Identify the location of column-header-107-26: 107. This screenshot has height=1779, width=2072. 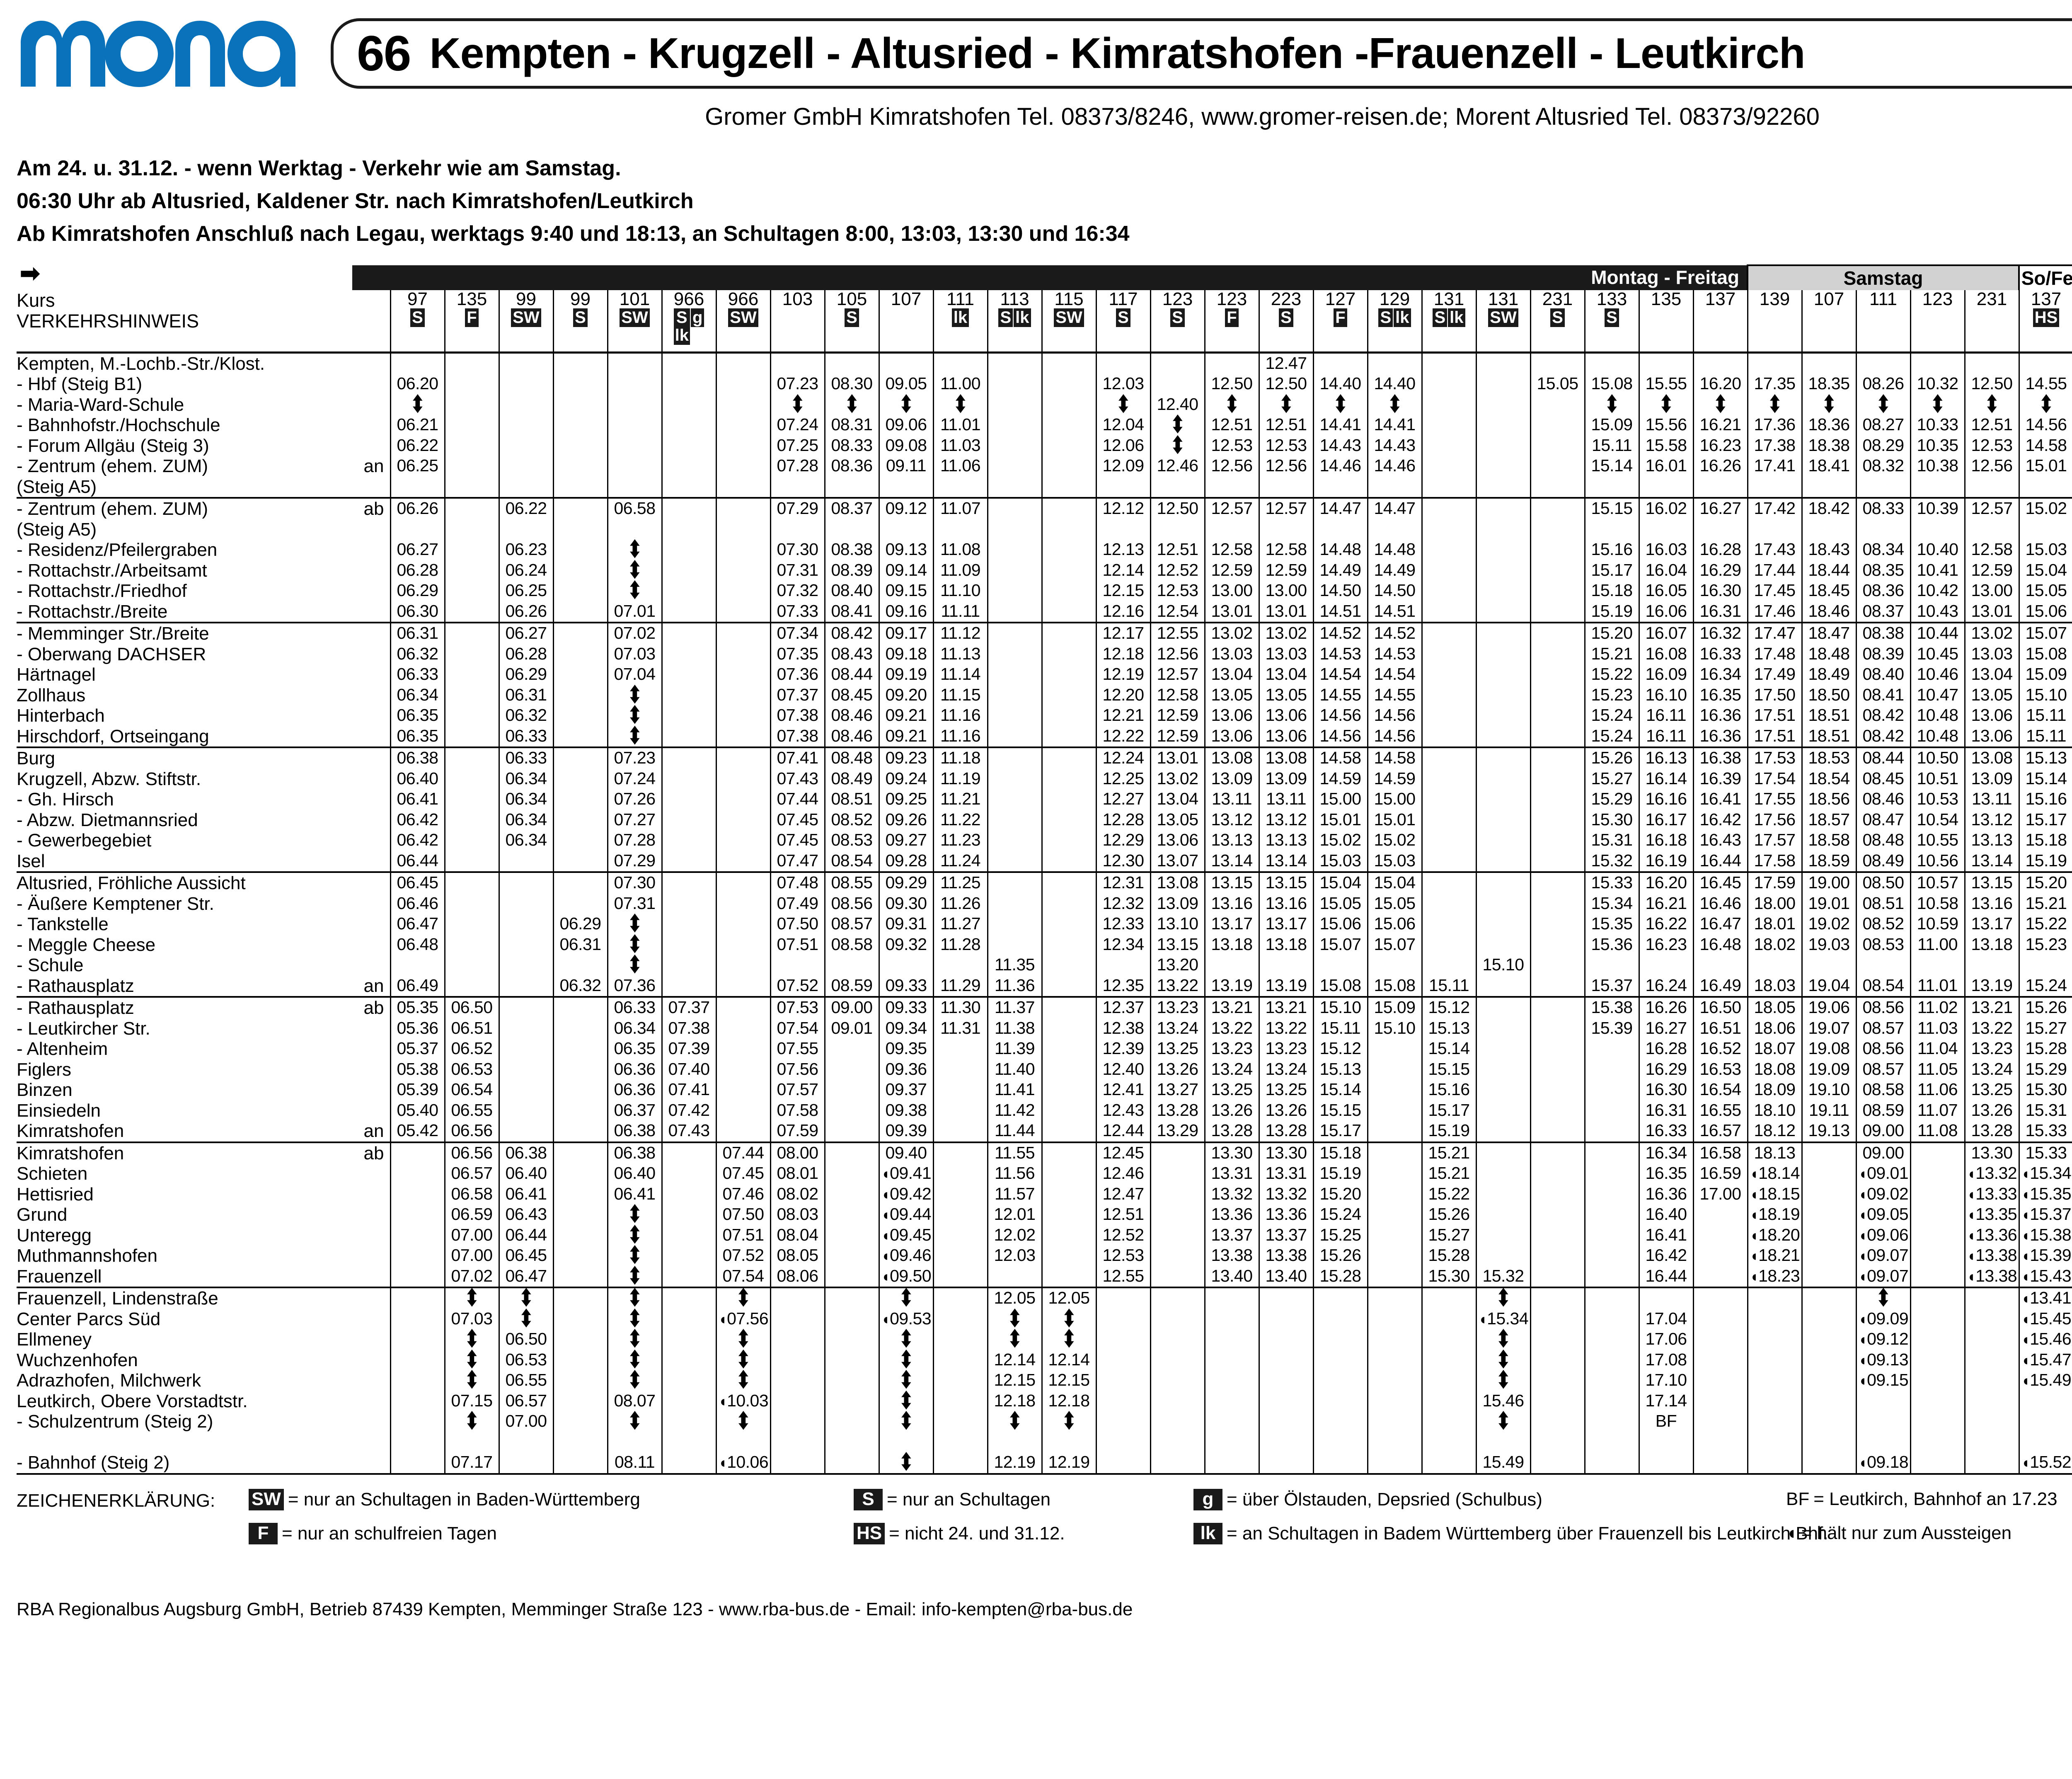
(1828, 322).